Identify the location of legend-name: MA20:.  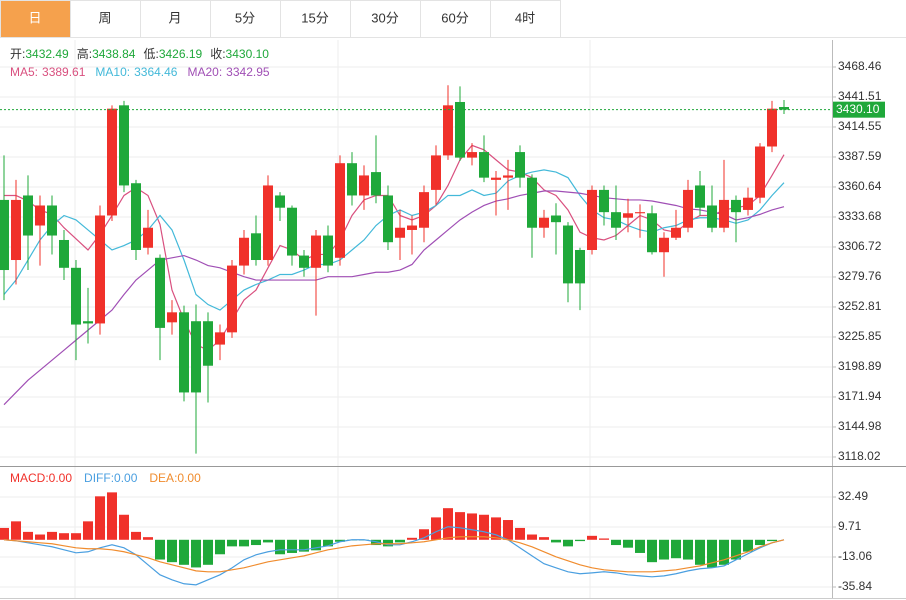
(204, 72).